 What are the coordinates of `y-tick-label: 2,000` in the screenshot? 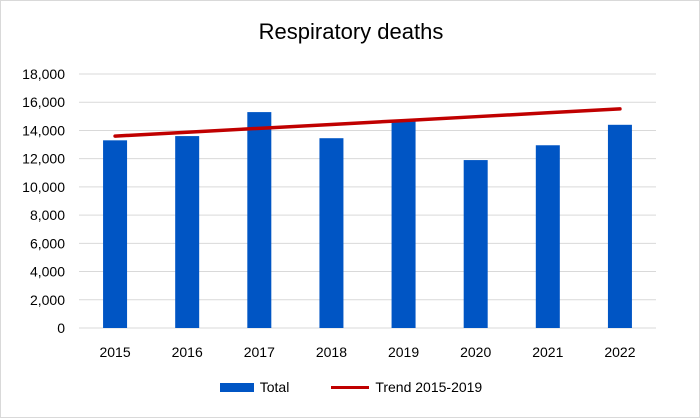 It's located at (47, 300).